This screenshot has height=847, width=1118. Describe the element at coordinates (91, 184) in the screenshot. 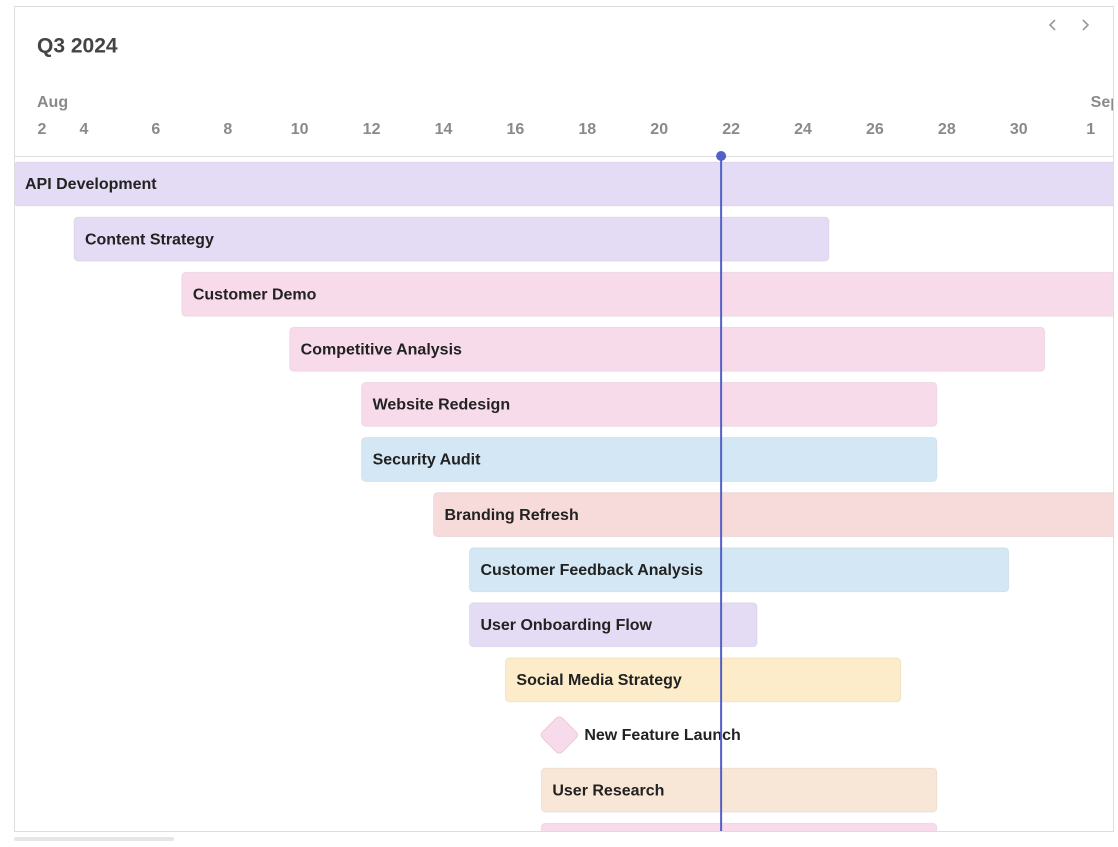

I see `task-label: API Development` at that location.